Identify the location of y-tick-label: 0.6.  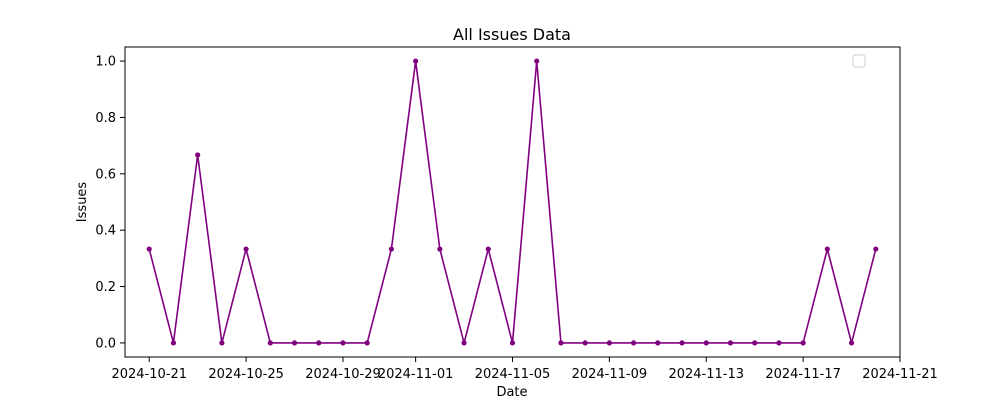
(105, 174).